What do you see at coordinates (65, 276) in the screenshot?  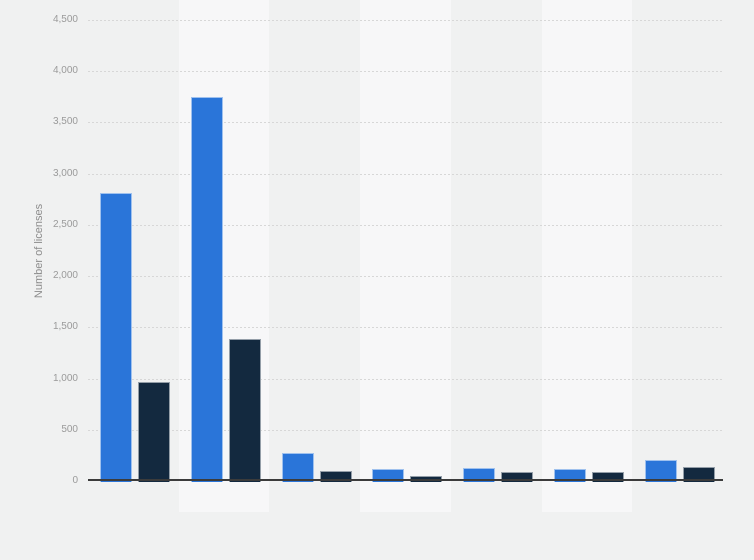 I see `y-tick-label: 2,000` at bounding box center [65, 276].